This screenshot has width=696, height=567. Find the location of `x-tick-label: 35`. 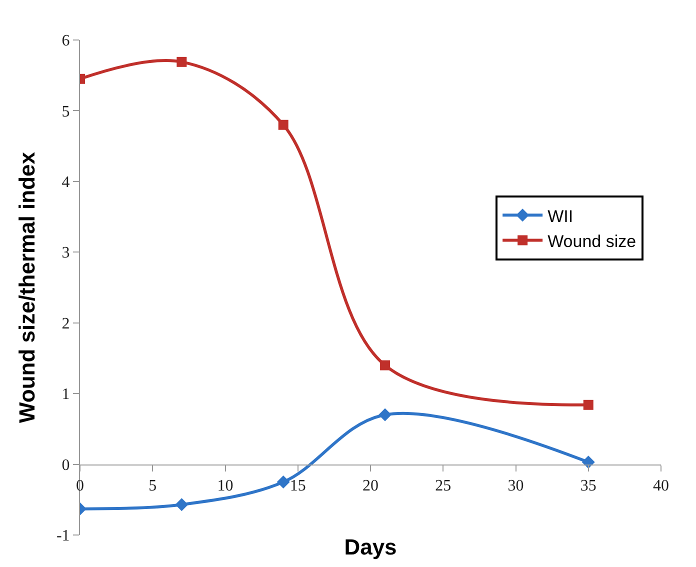

x-tick-label: 35 is located at coordinates (588, 485).